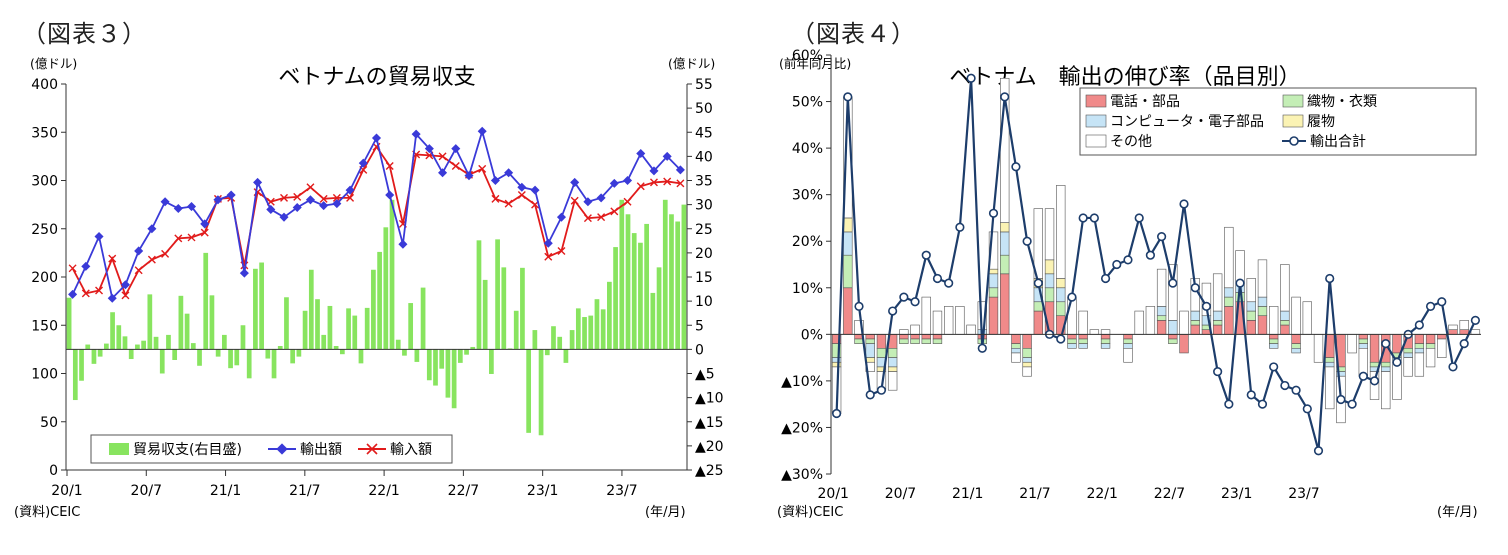  Describe the element at coordinates (1096, 121) in the screenshot. I see `legend-computer-swatch` at that location.